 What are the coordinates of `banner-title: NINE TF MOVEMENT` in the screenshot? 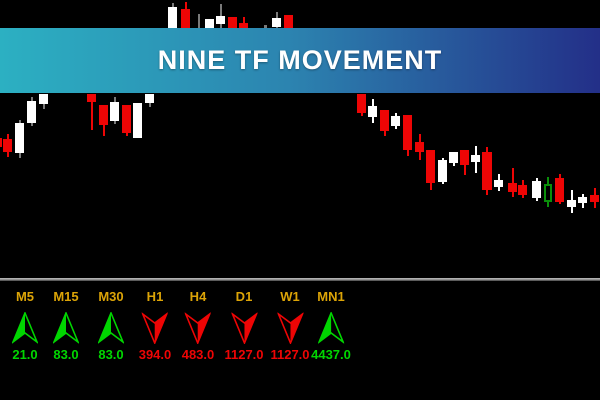 It's located at (300, 60).